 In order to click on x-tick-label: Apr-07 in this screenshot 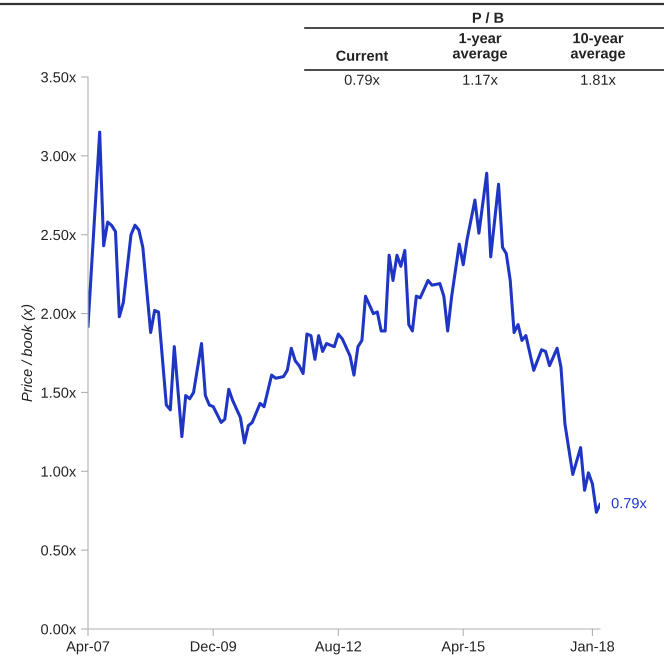, I will do `click(88, 647)`.